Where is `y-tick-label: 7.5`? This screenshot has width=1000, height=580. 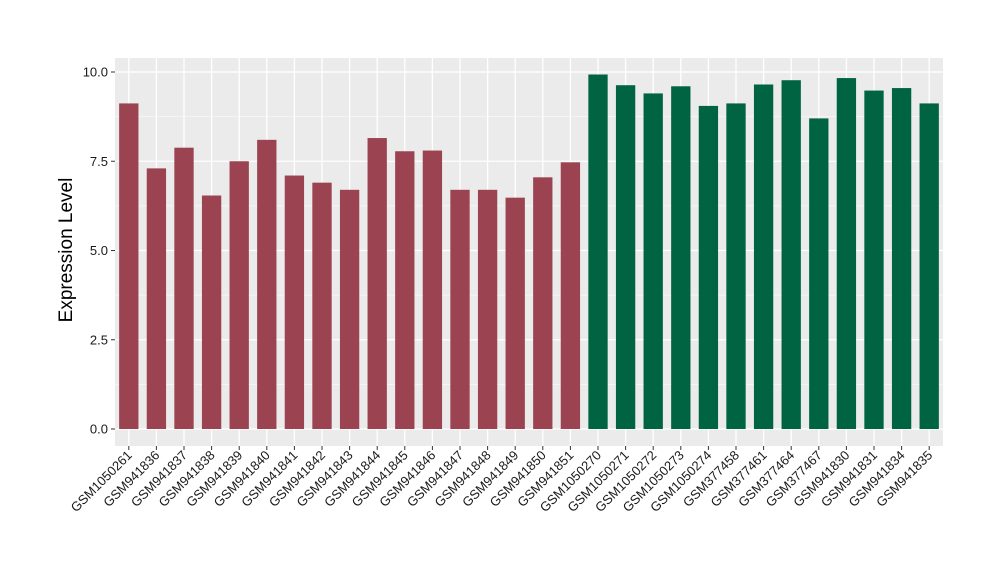
y-tick-label: 7.5 is located at coordinates (99, 161).